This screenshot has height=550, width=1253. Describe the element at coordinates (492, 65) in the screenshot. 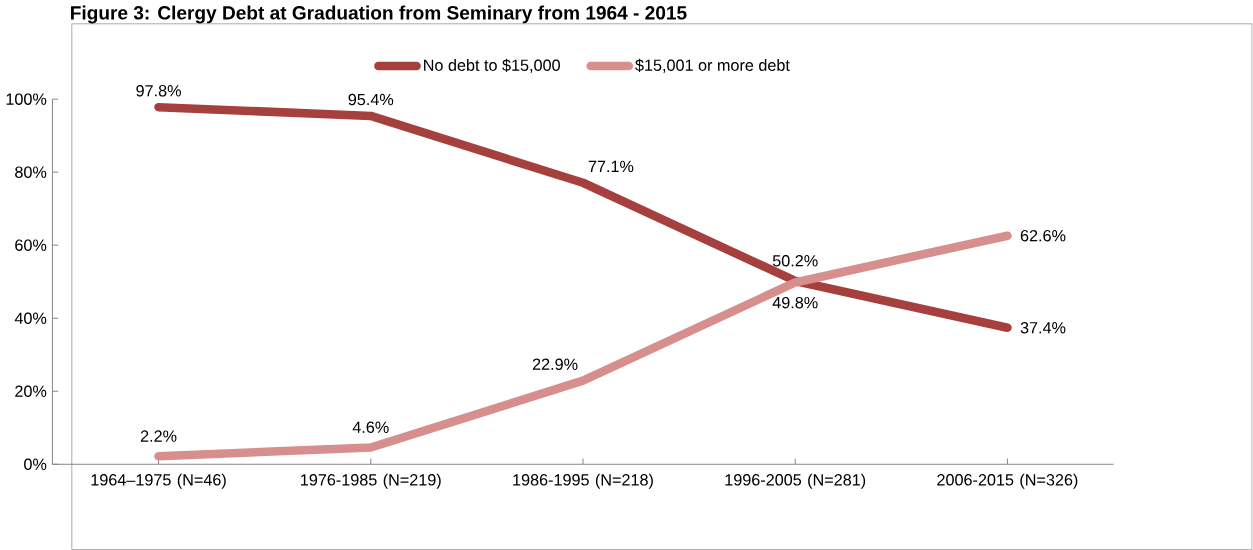

I see `legend-label: No debt to $15,000` at that location.